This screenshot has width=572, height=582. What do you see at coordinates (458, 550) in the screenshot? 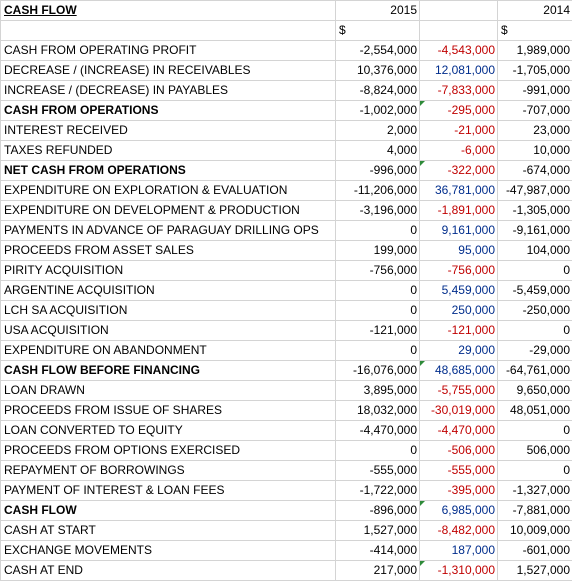
I see `difference-cell: 187,000` at bounding box center [458, 550].